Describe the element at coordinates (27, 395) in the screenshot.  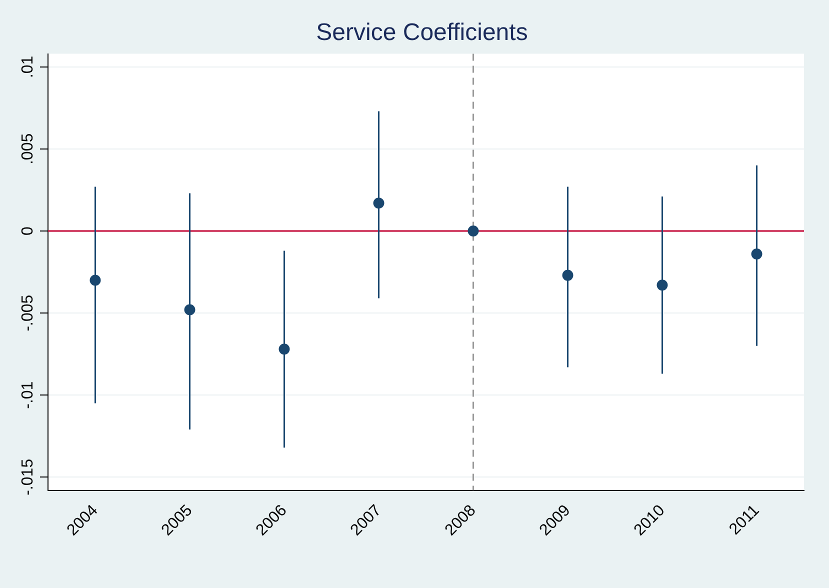
I see `y-tick-label: -.01` at that location.